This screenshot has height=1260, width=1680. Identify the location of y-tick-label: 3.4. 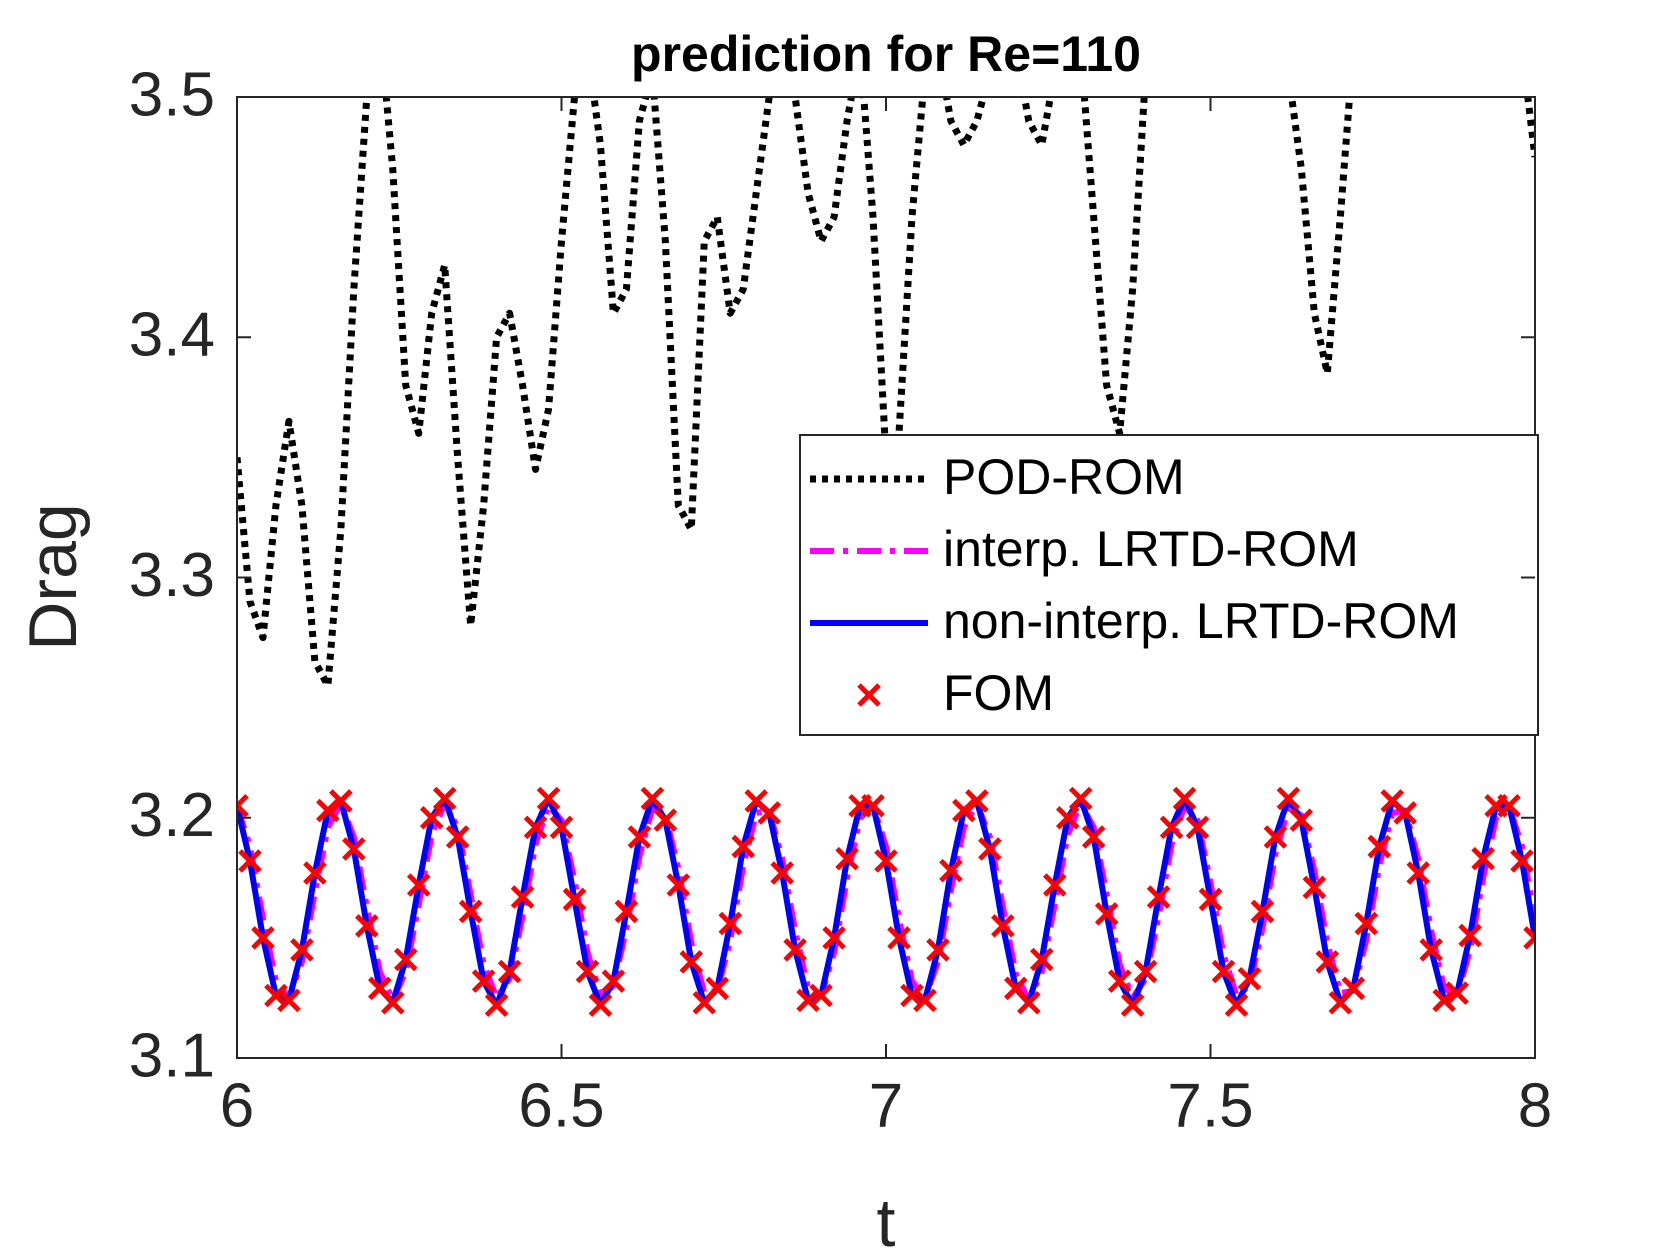
(172, 335).